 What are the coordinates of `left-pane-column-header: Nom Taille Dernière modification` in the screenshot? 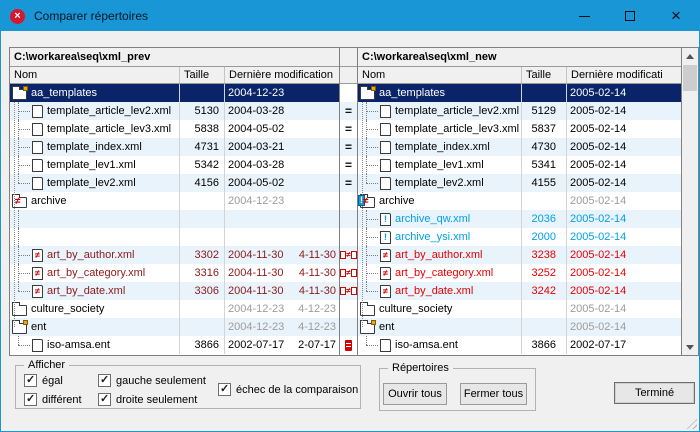 It's located at (174, 75).